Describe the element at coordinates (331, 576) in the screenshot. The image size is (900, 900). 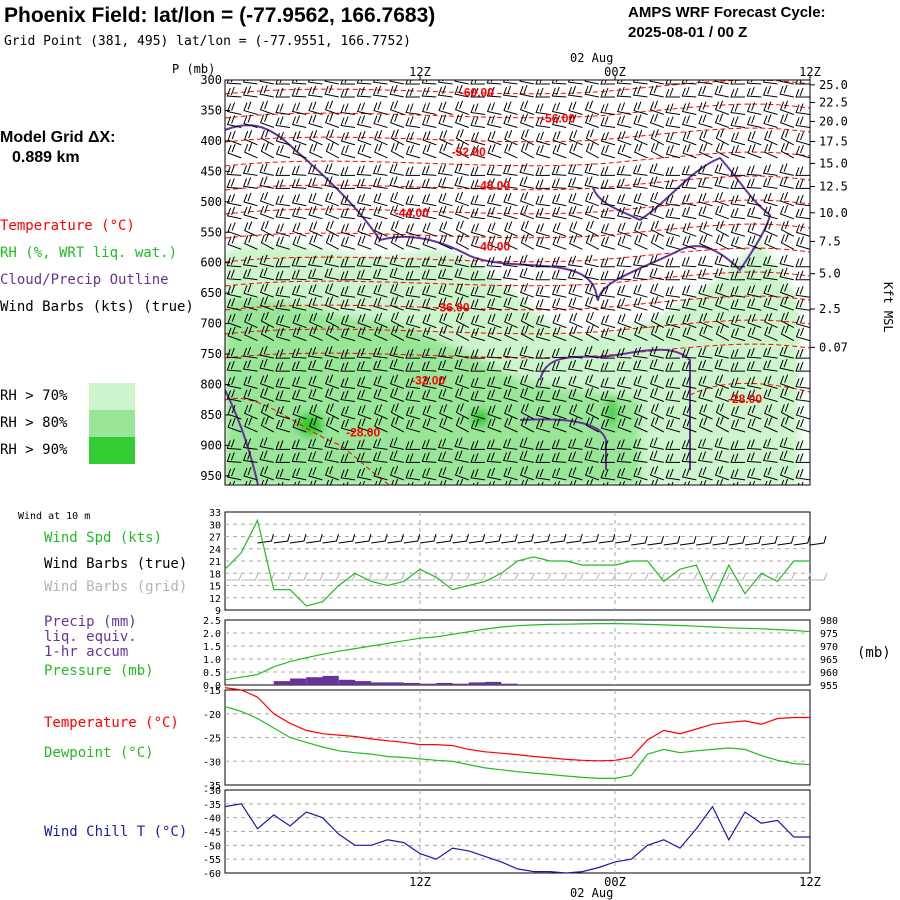
I see `wind-barb-grid` at that location.